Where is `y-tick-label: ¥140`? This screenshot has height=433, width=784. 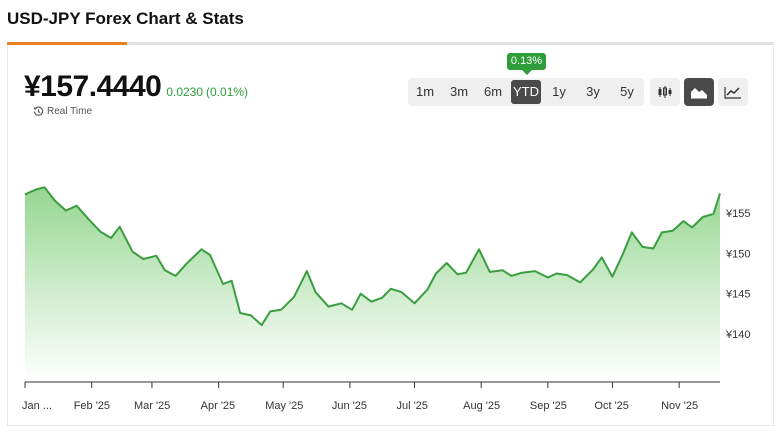 y-tick-label: ¥140 is located at coordinates (737, 335).